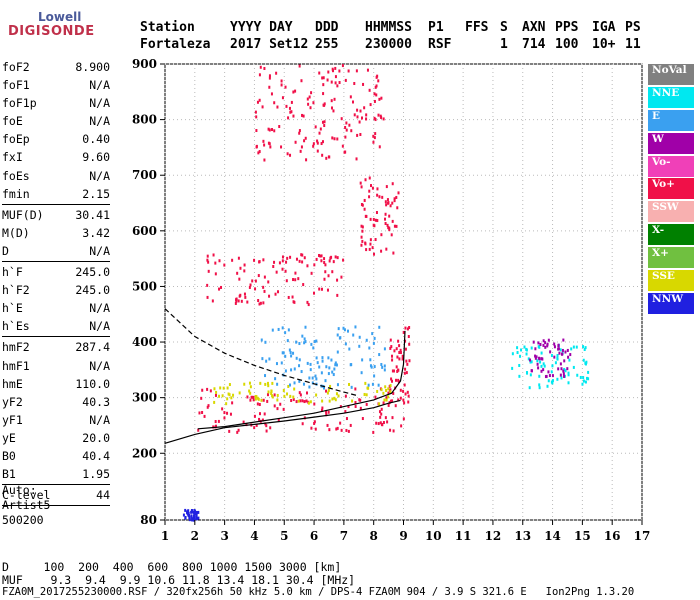 This screenshot has height=600, width=700. I want to click on param-row: MUF(D) 30.41, so click(56, 215).